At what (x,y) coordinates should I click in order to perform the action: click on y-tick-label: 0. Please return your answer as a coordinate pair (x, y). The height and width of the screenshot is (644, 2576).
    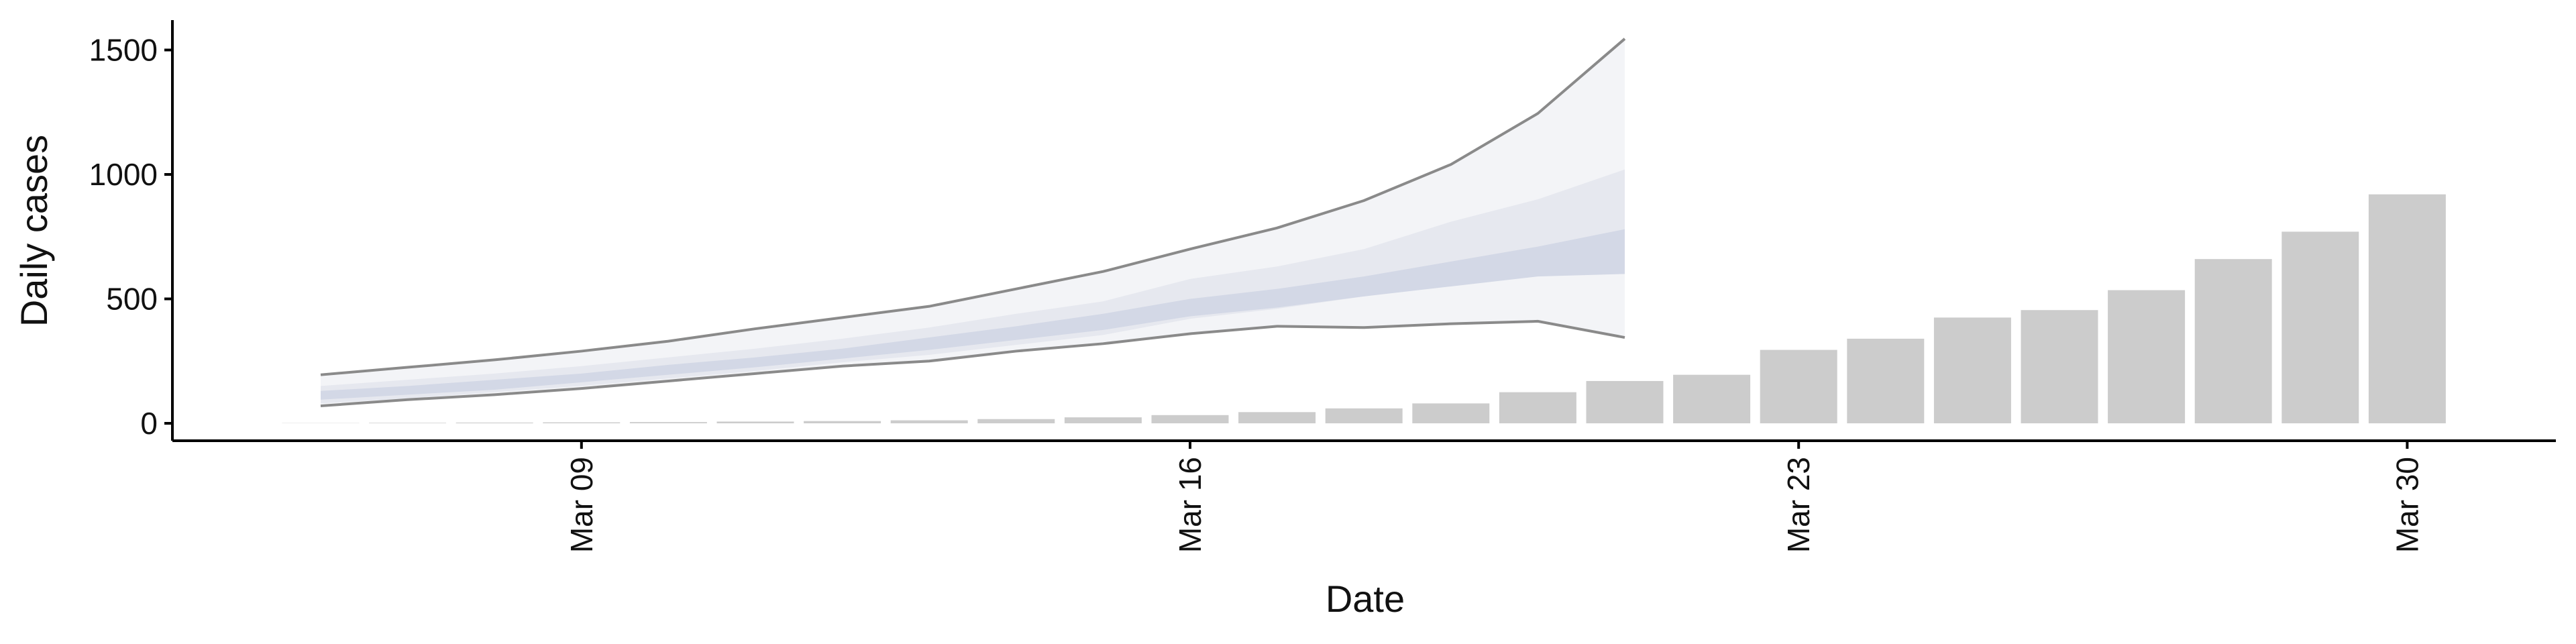
    Looking at the image, I should click on (149, 423).